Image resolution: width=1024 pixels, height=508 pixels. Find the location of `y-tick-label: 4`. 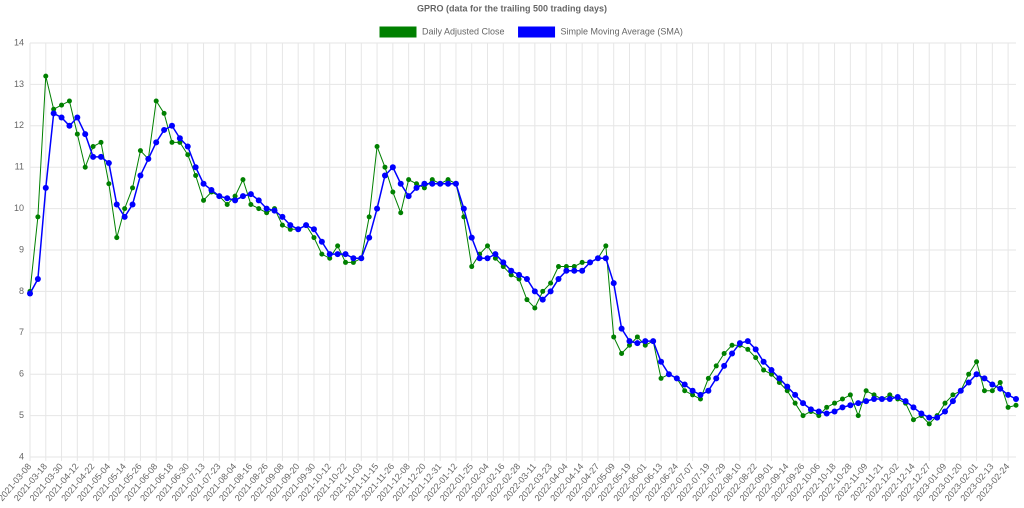

y-tick-label: 4 is located at coordinates (21, 456).